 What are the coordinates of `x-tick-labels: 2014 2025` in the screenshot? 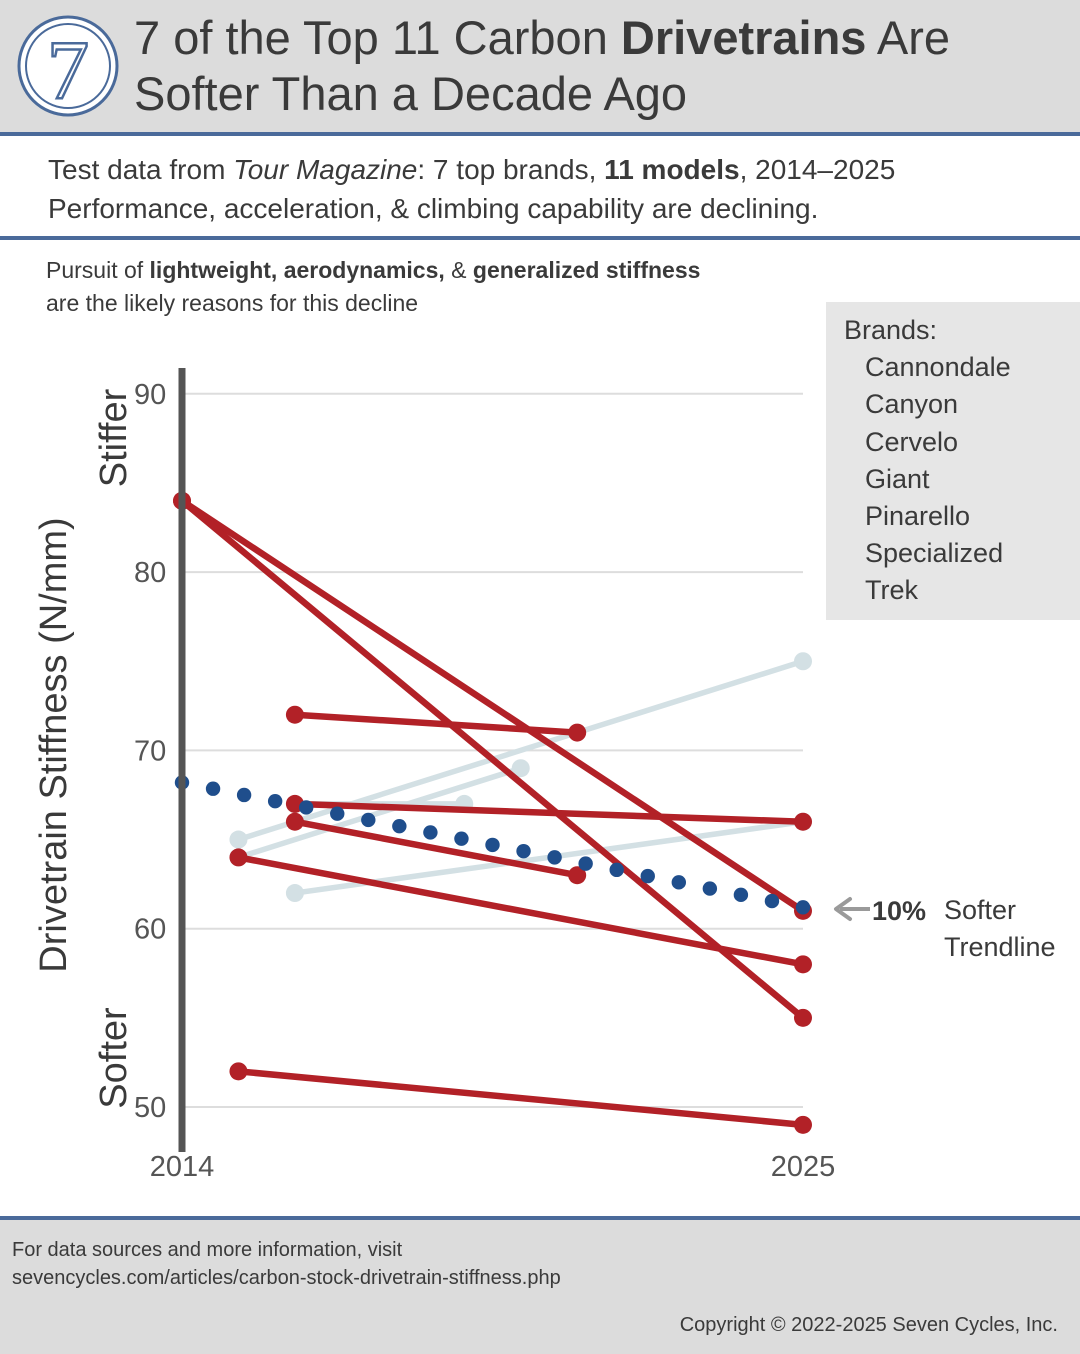 It's located at (493, 1167).